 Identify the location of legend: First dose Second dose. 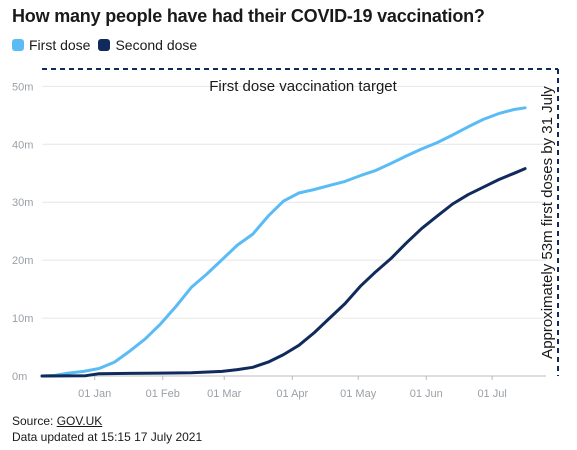
(108, 45).